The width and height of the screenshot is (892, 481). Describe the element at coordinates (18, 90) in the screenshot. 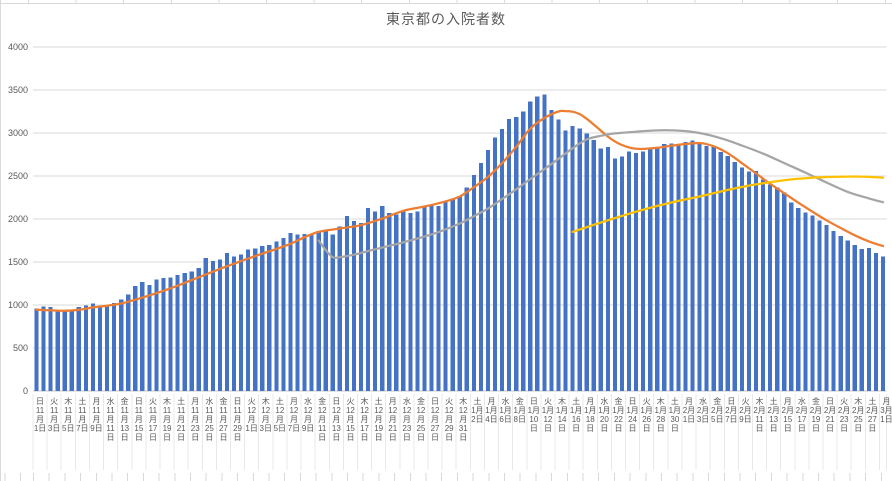

I see `y-axis-tick-label: 3500` at that location.